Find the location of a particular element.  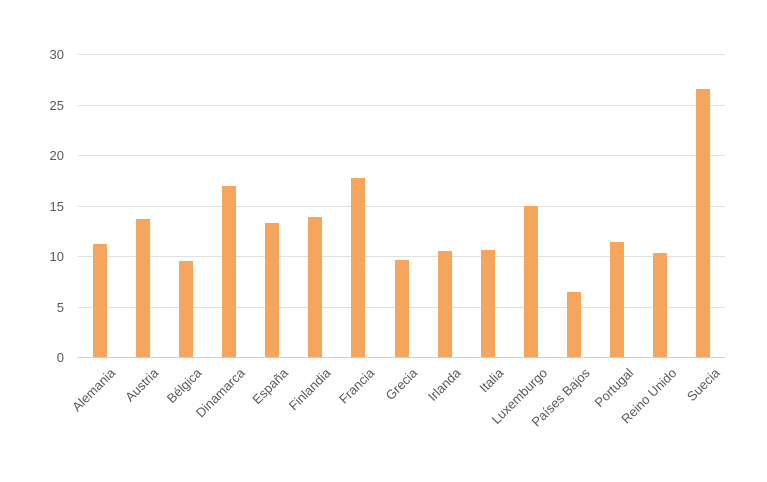

bar-austria is located at coordinates (142, 287).